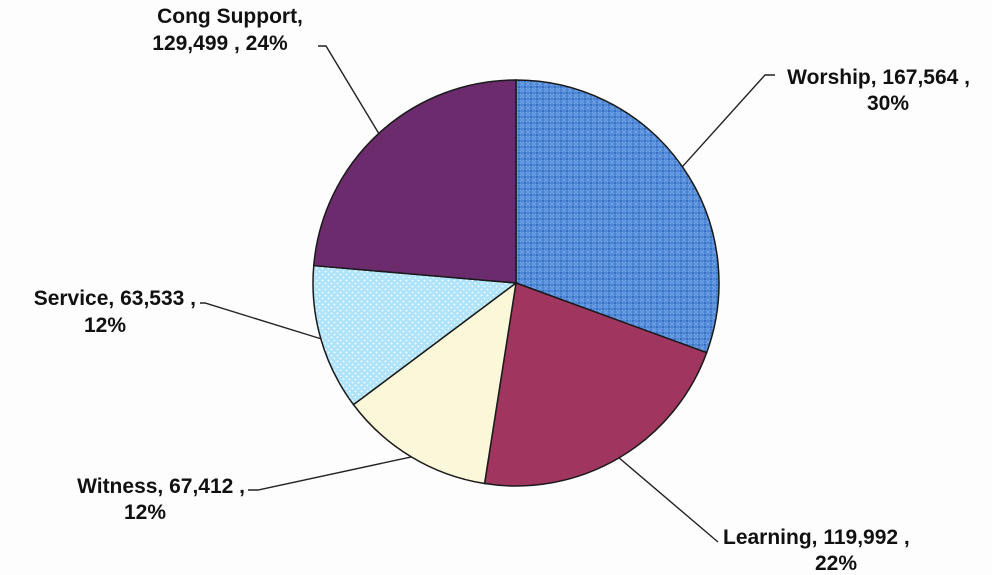 The width and height of the screenshot is (992, 575). What do you see at coordinates (415, 335) in the screenshot?
I see `pie-slice-service` at bounding box center [415, 335].